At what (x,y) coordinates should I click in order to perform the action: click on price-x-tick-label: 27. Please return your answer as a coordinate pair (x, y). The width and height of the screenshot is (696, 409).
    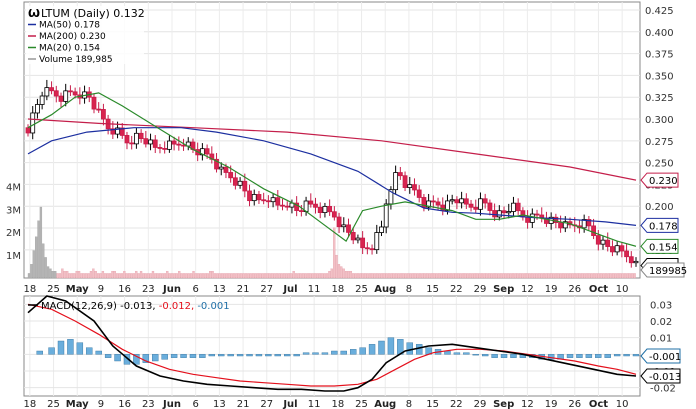
    Looking at the image, I should click on (266, 289).